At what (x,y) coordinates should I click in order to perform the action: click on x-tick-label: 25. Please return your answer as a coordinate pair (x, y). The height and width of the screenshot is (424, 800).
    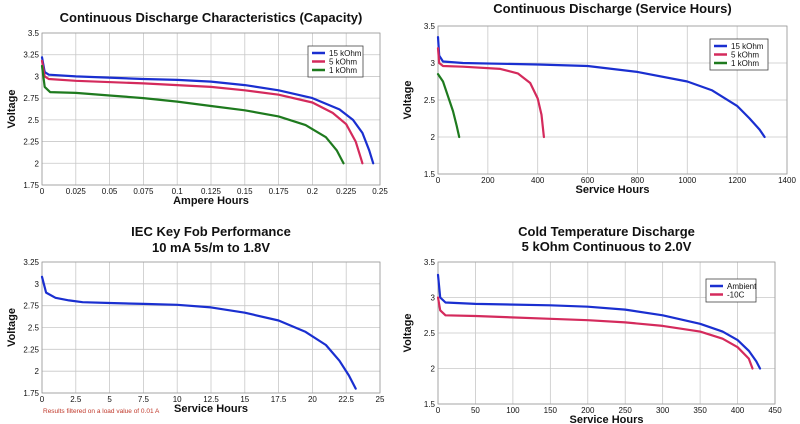
    Looking at the image, I should click on (380, 399).